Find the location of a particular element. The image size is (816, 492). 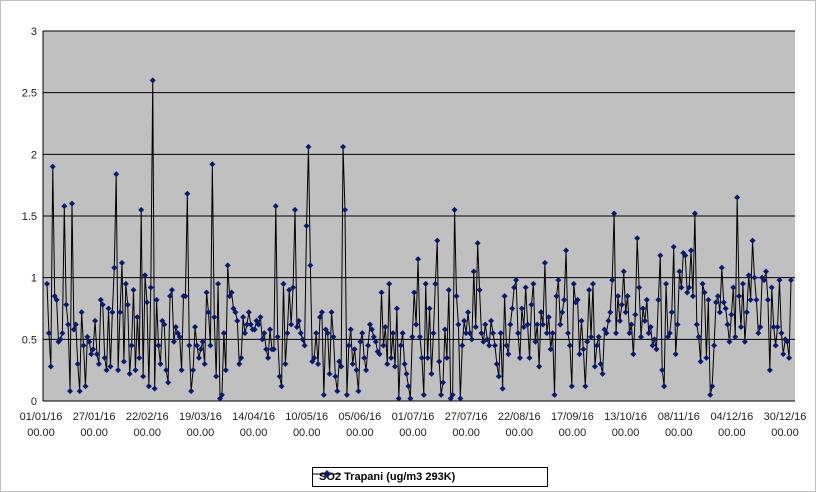

y-axis-ticks: 0 0.5 1 1.5 2 2.5 3 is located at coordinates (29, 217).